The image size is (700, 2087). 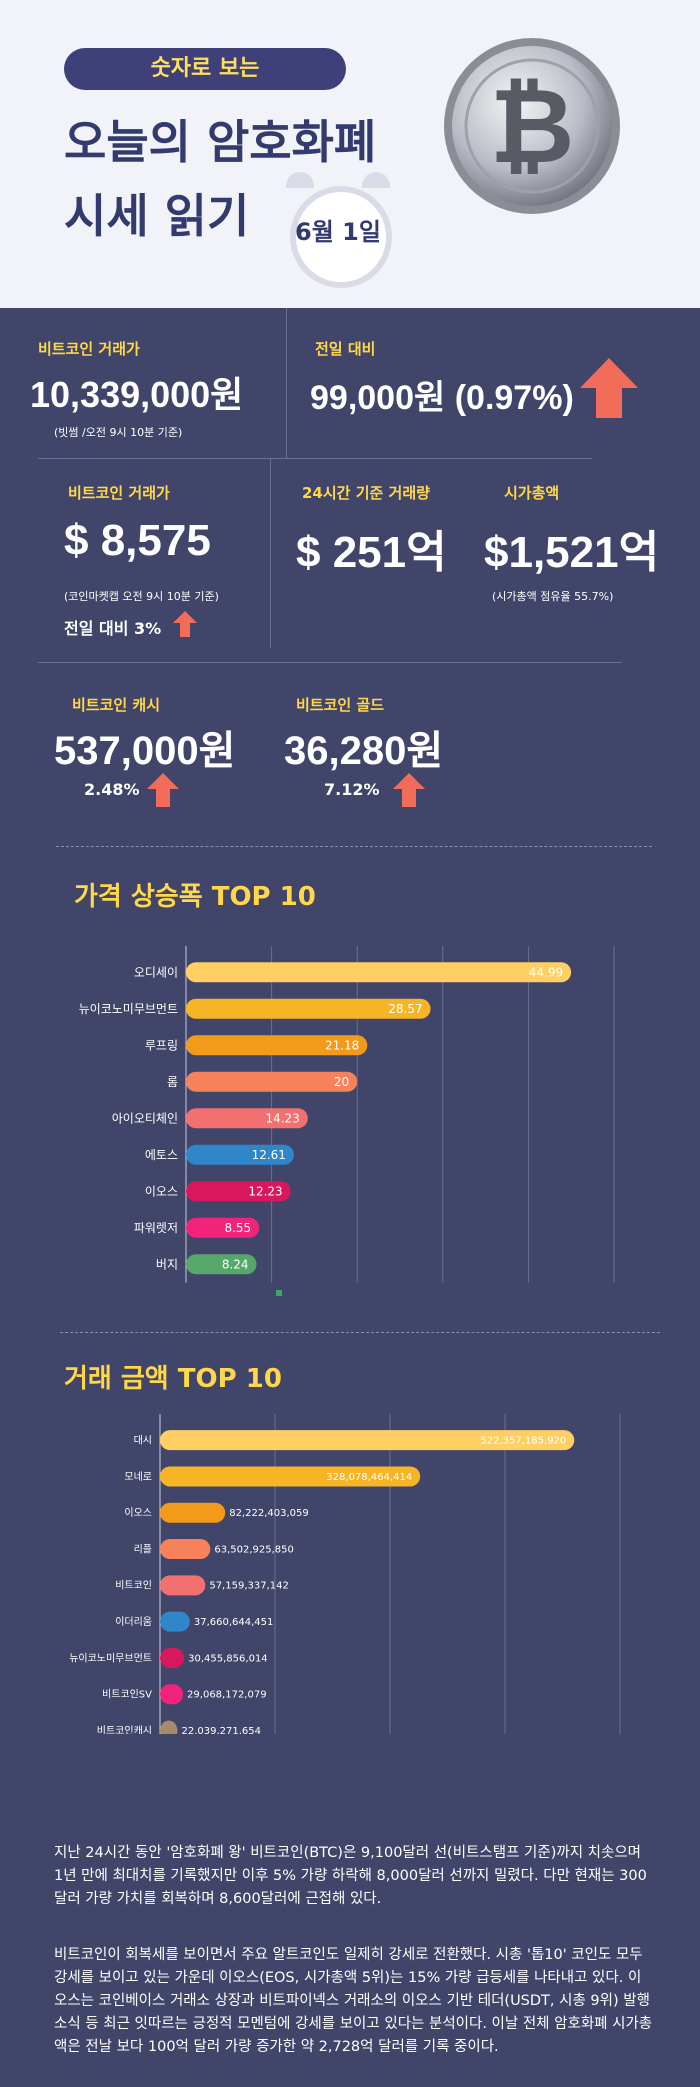 I want to click on category-label: 루프링, so click(x=161, y=1045).